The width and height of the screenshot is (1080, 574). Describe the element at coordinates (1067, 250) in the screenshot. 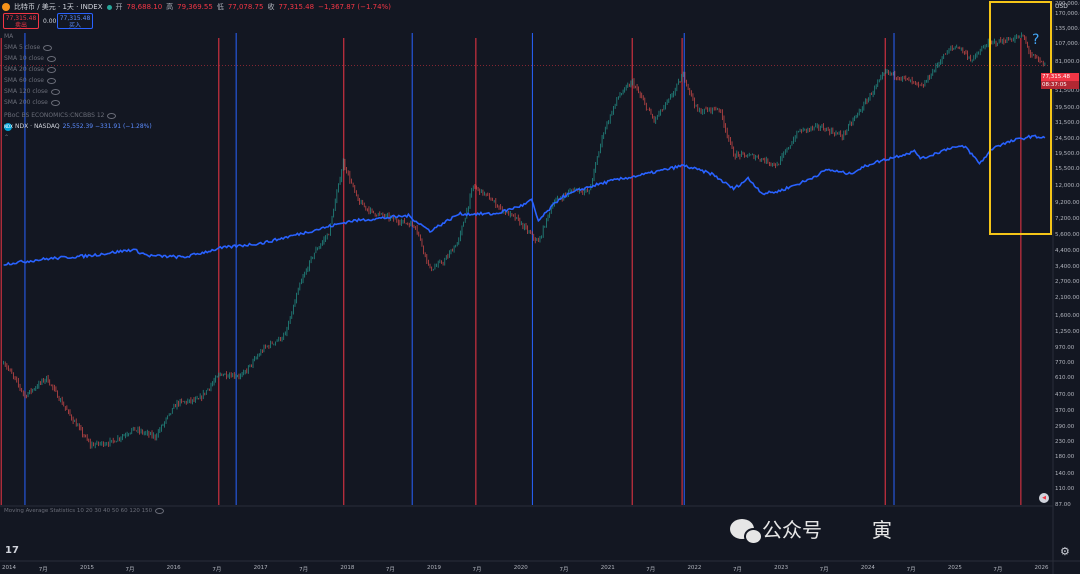

I see `y-tick-15: 4,400.00` at that location.